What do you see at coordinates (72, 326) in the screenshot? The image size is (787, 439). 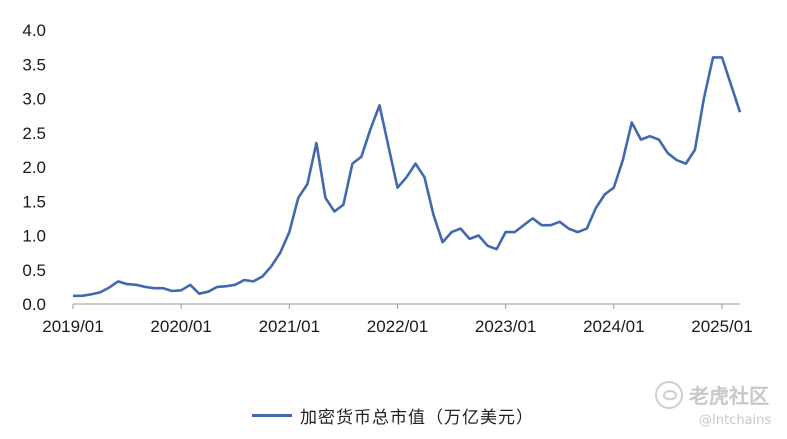 I see `x-tick-label: 2019/01` at bounding box center [72, 326].